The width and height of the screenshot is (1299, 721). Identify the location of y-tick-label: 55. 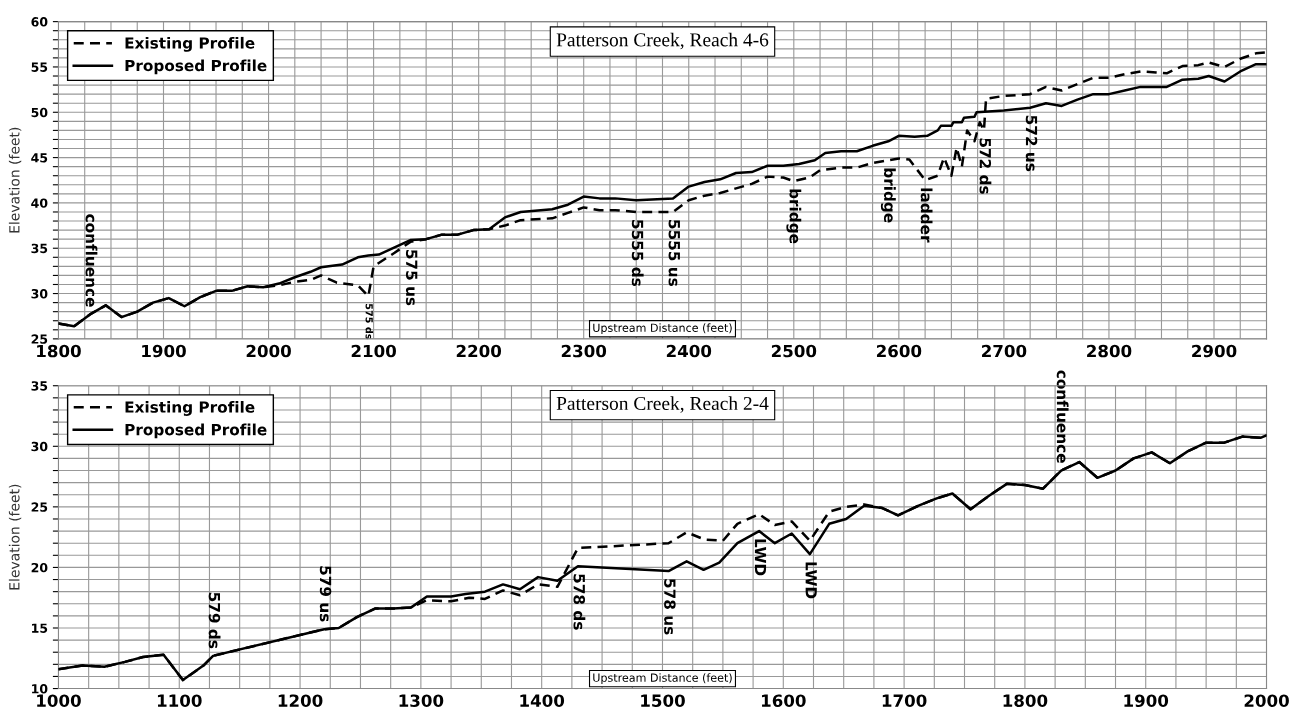
(39, 67).